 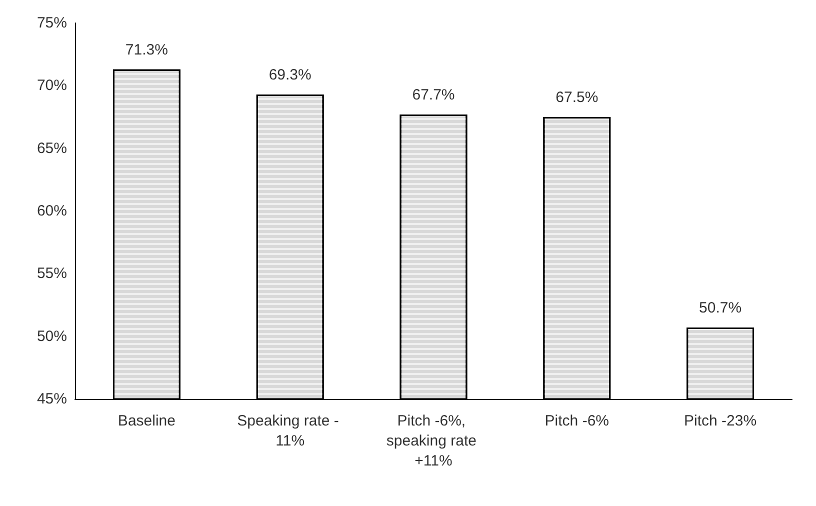 I want to click on x-tick-label: Speaking rate - 11%, so click(x=290, y=431).